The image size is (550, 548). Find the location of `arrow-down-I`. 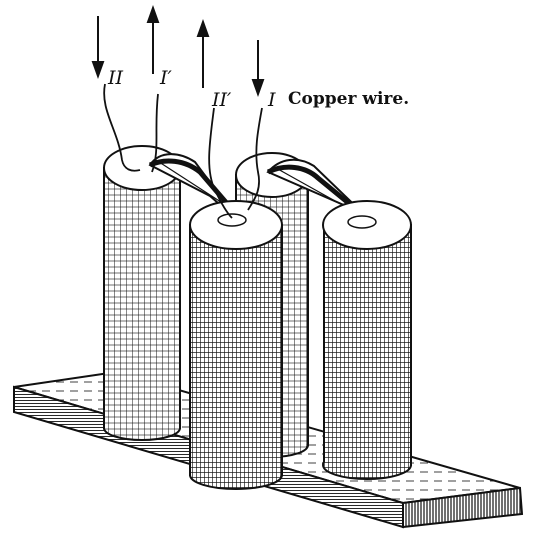

arrow-down-I is located at coordinates (258, 68).